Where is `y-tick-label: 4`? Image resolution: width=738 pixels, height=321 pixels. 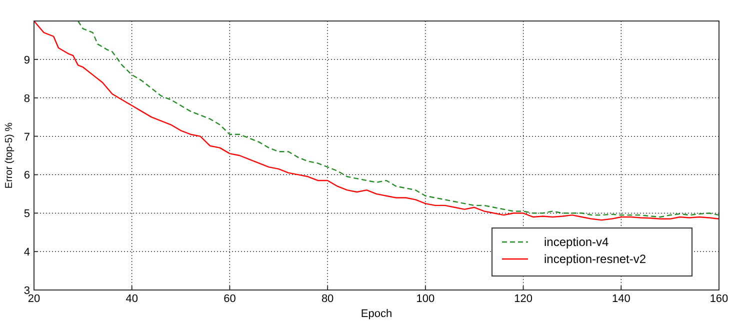 y-tick-label: 4 is located at coordinates (27, 252).